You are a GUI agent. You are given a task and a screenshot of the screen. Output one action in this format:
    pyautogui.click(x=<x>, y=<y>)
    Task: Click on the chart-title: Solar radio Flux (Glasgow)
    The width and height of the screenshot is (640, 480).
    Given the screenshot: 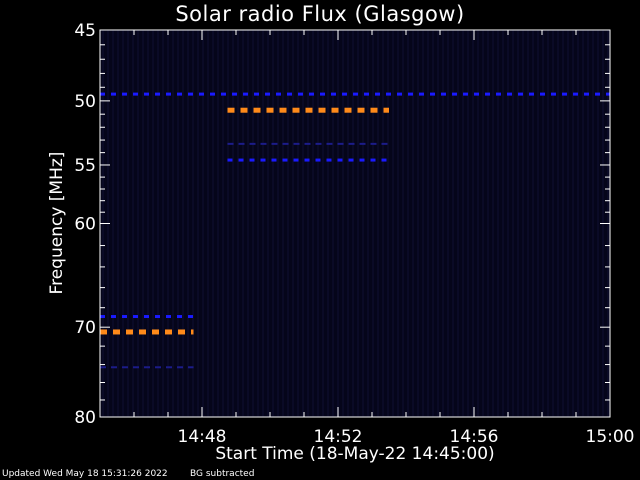 What is the action you would take?
    pyautogui.click(x=320, y=14)
    